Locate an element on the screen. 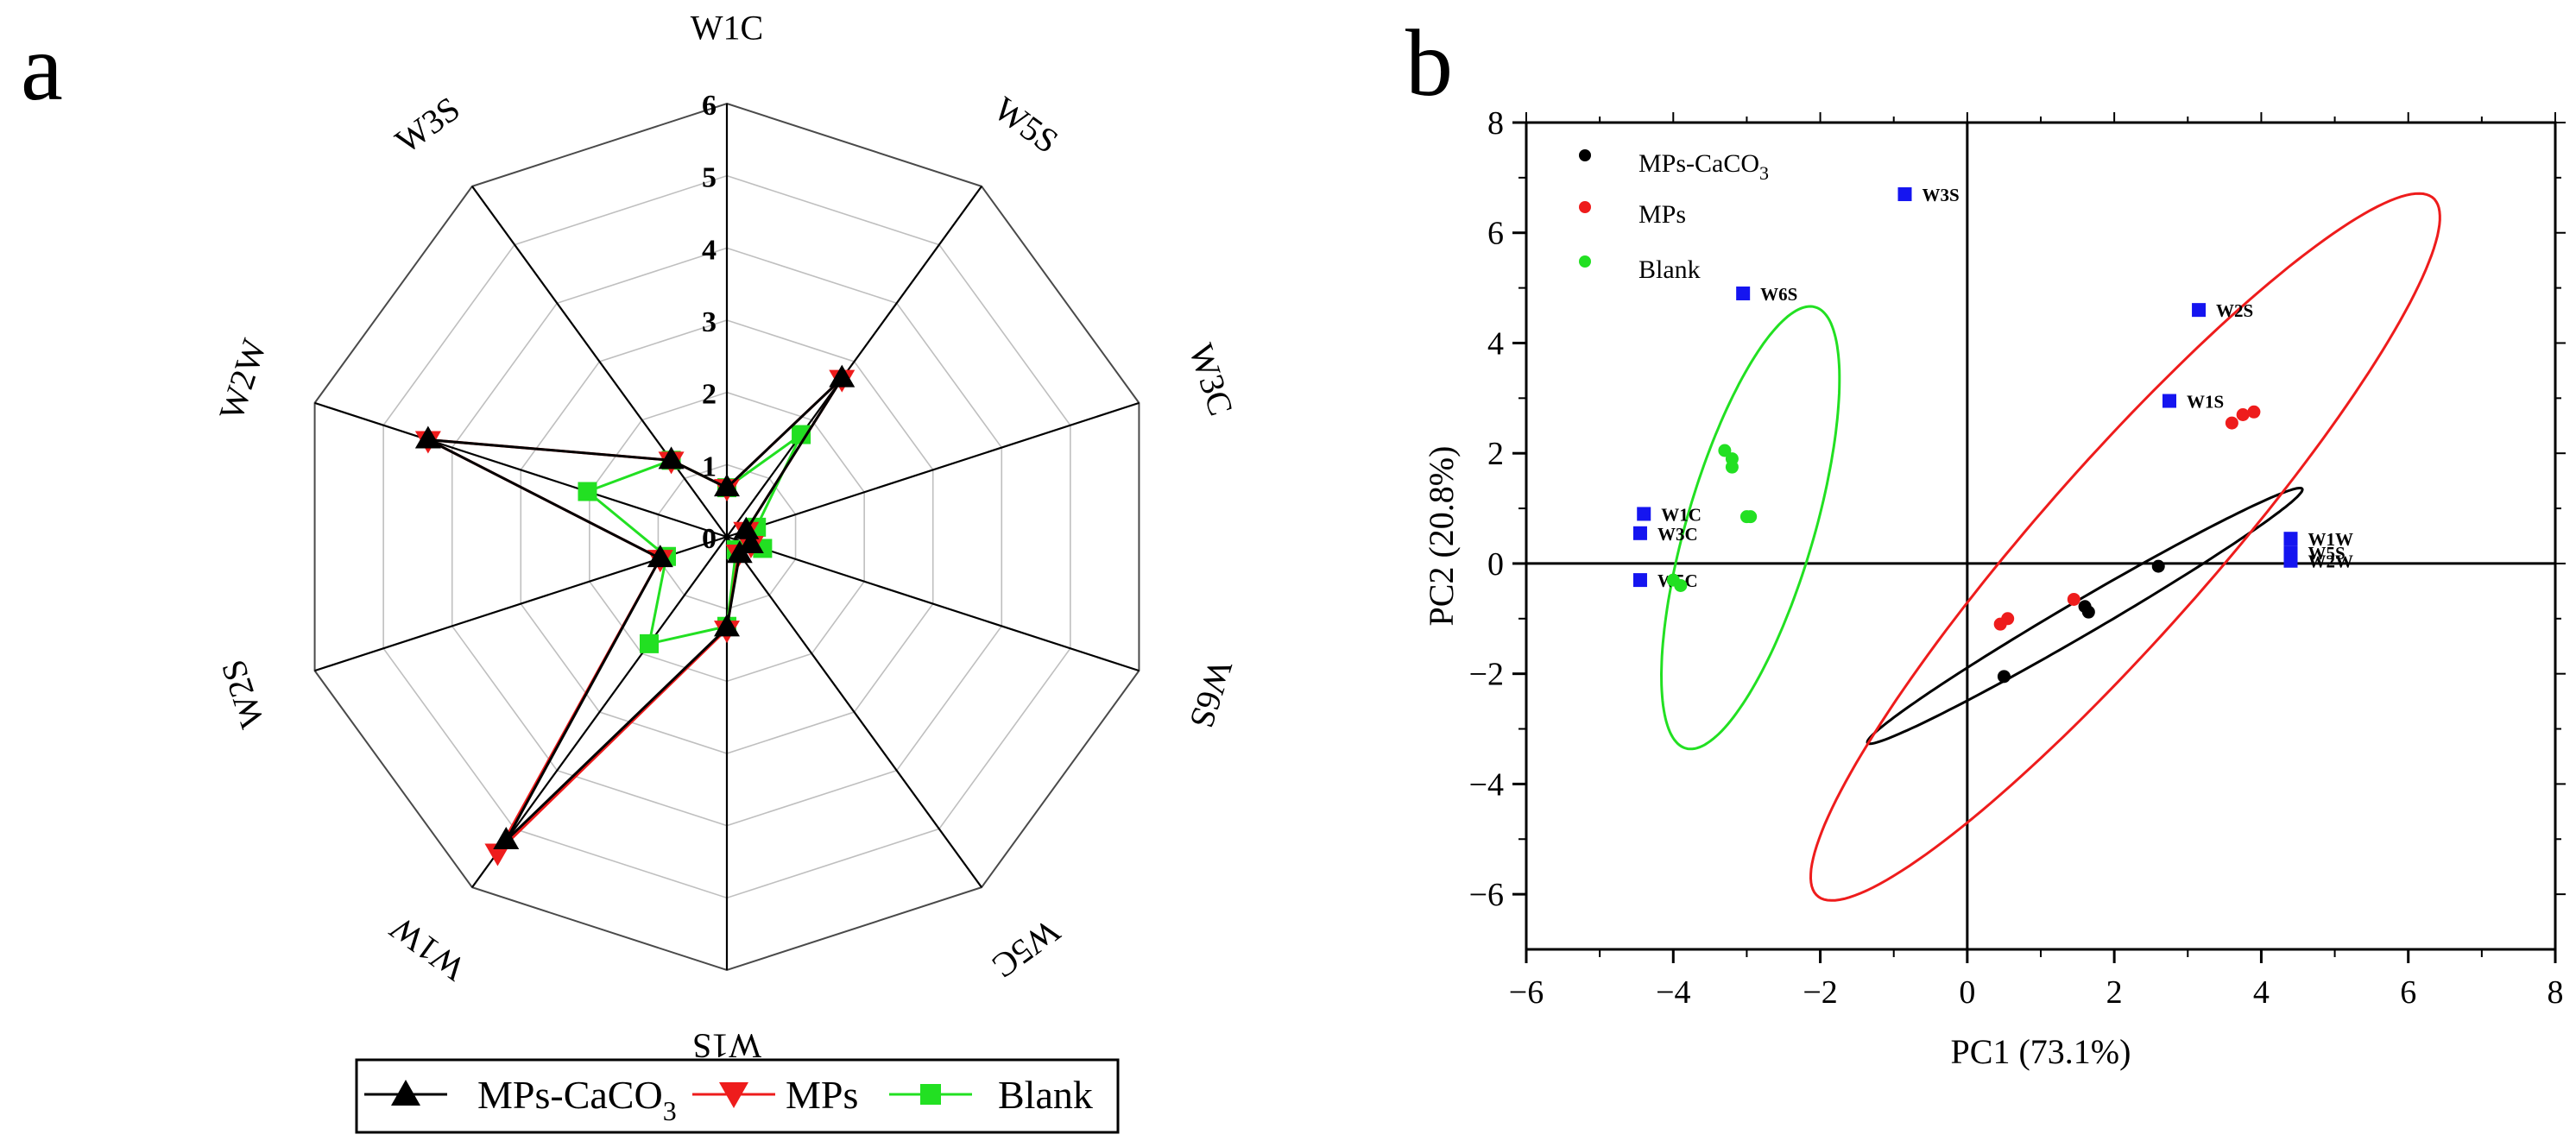 This screenshot has height=1147, width=2576. y-tick-label-1: −4 is located at coordinates (1486, 784).